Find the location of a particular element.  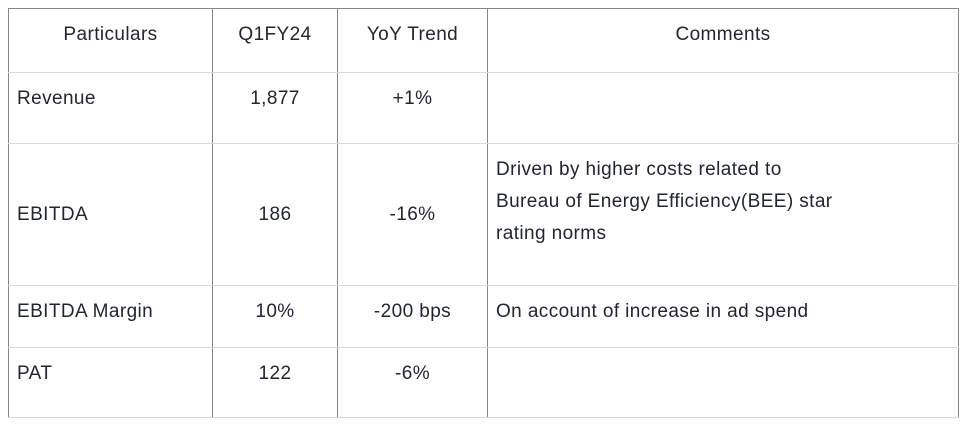

cell-ebitda-q1fy24: 186 is located at coordinates (275, 214).